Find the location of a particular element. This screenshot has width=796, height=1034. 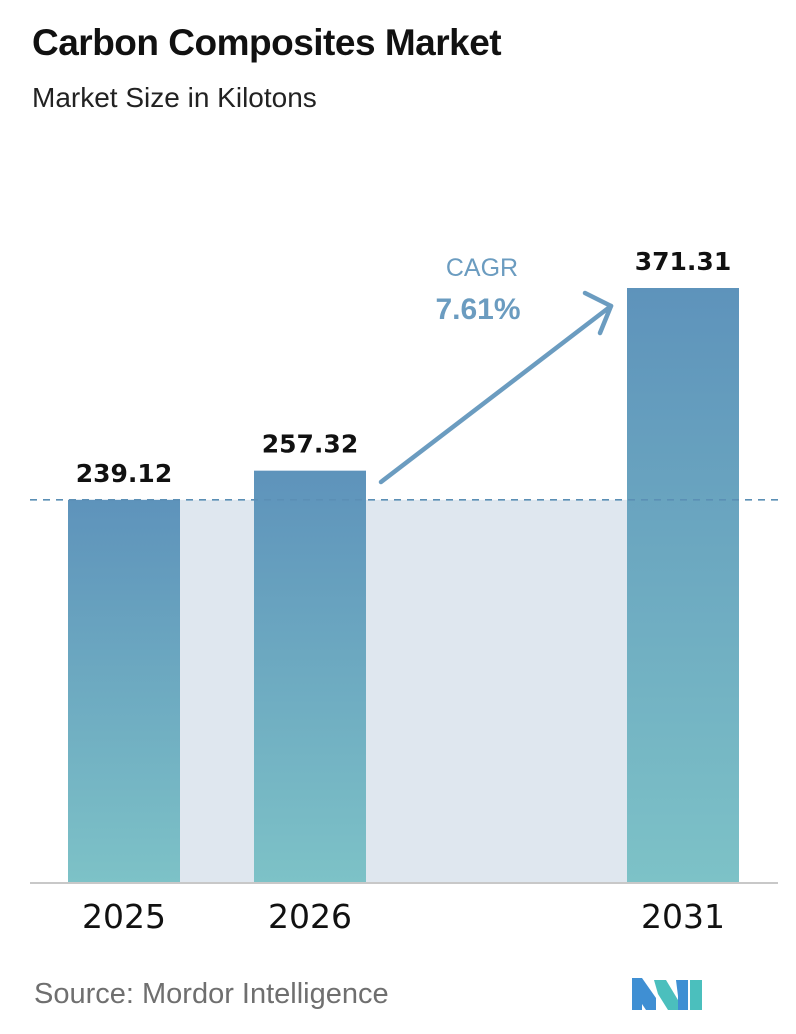

chart-subtitle: Market Size in Kilotons is located at coordinates (174, 97).